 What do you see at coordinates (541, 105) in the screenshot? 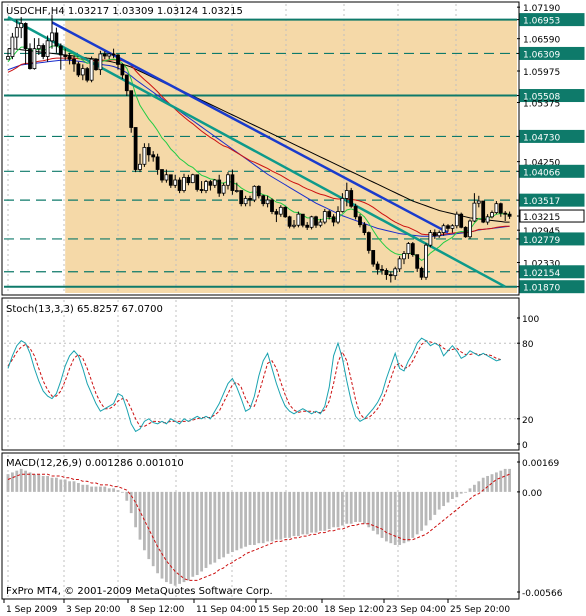
I see `price-label: 1.05375` at bounding box center [541, 105].